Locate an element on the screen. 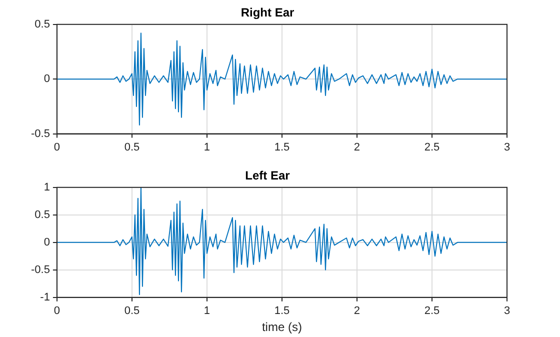 The width and height of the screenshot is (560, 337). y-tick-label: -1 is located at coordinates (45, 297).